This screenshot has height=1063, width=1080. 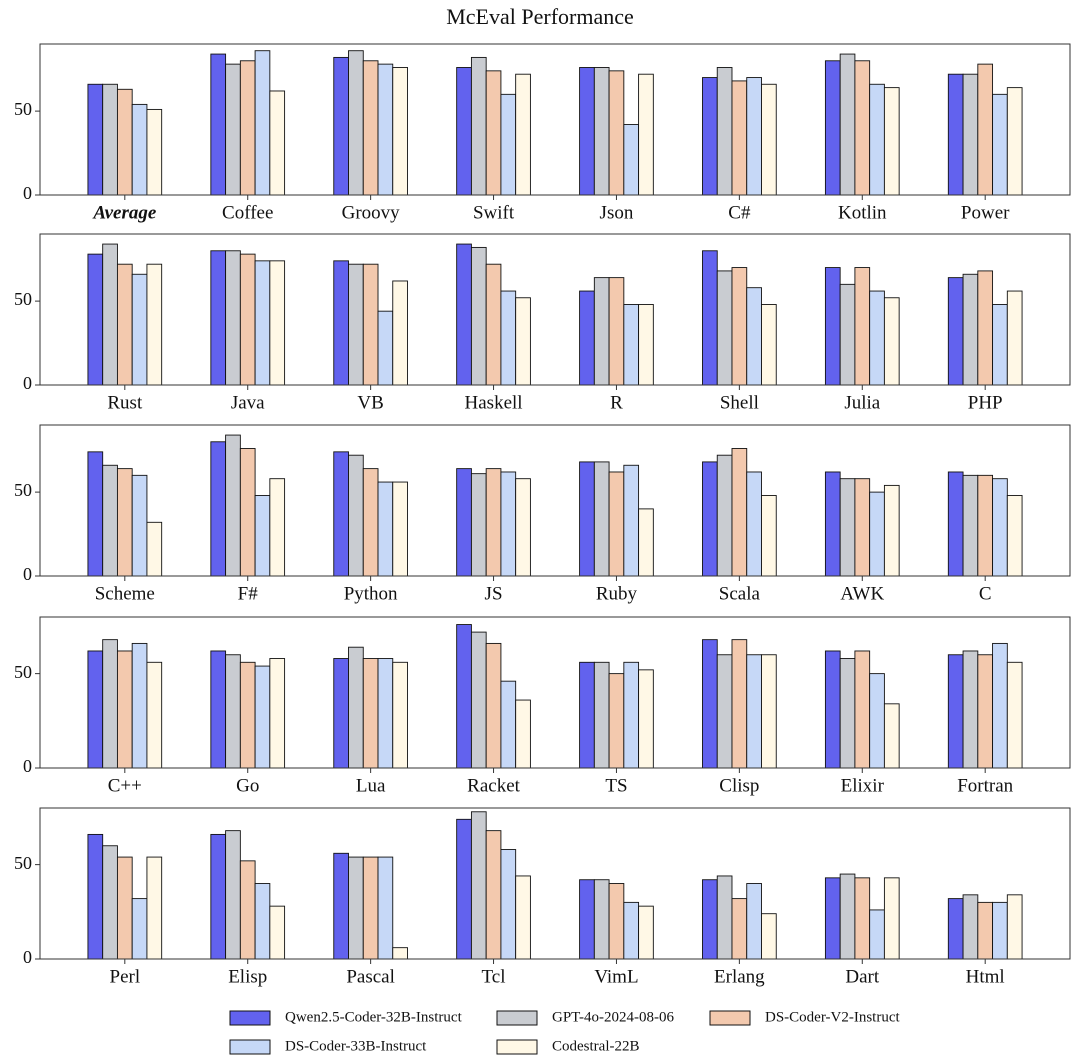 I want to click on x-tick-label: Go, so click(x=247, y=785).